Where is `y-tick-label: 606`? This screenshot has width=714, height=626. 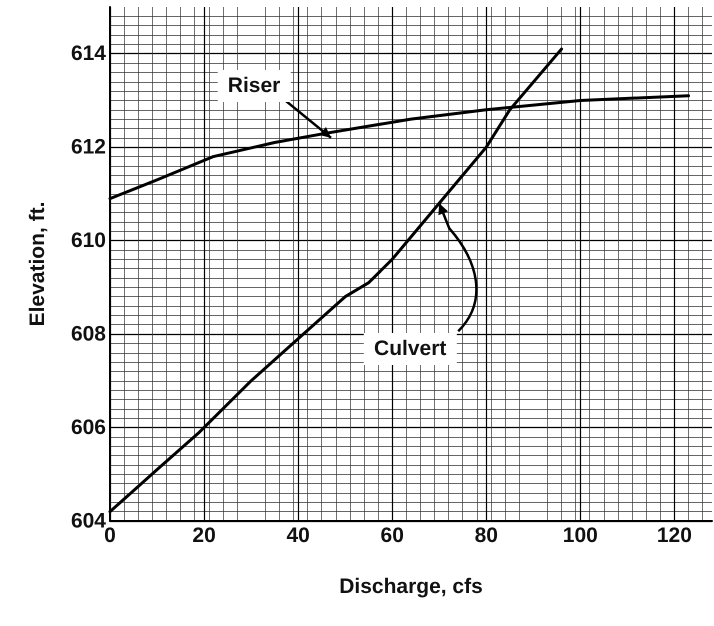 y-tick-label: 606 is located at coordinates (88, 428).